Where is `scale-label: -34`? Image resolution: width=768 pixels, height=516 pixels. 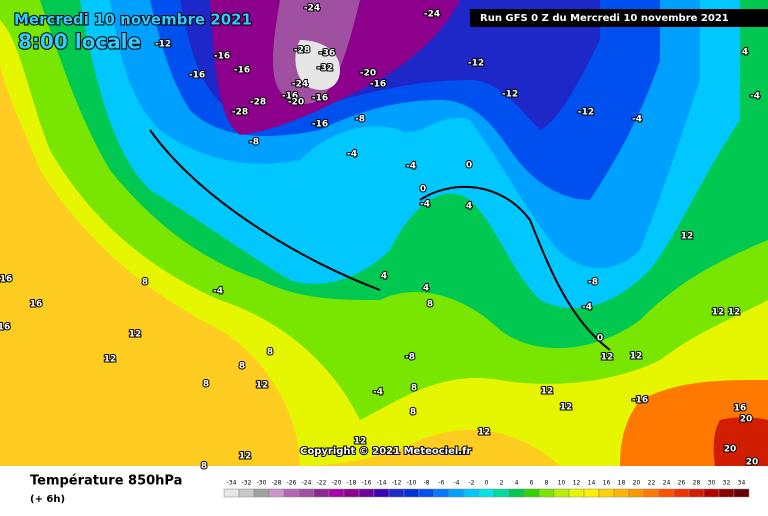
scale-label: -34 is located at coordinates (232, 483).